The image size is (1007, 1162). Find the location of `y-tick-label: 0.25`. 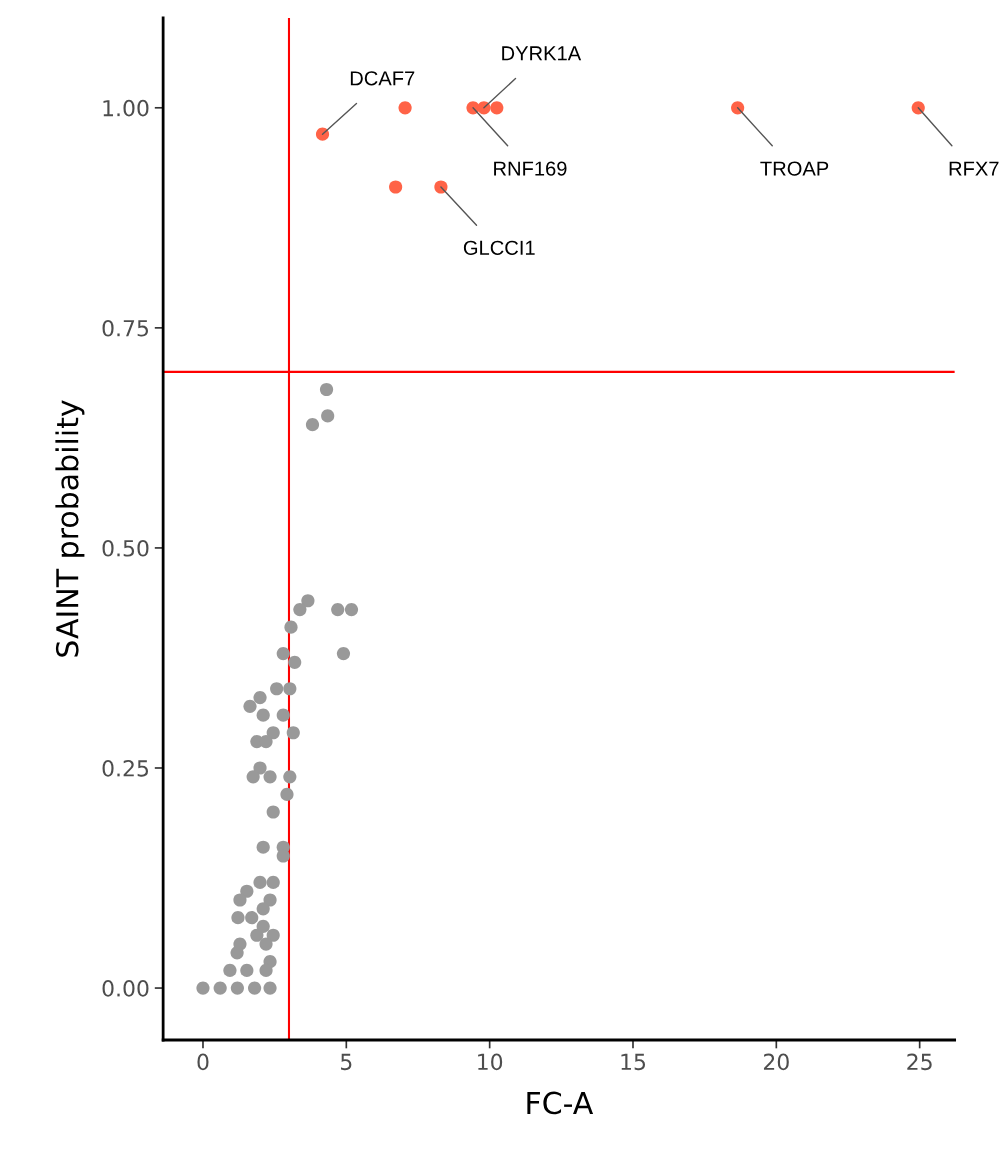

y-tick-label: 0.25 is located at coordinates (125, 768).